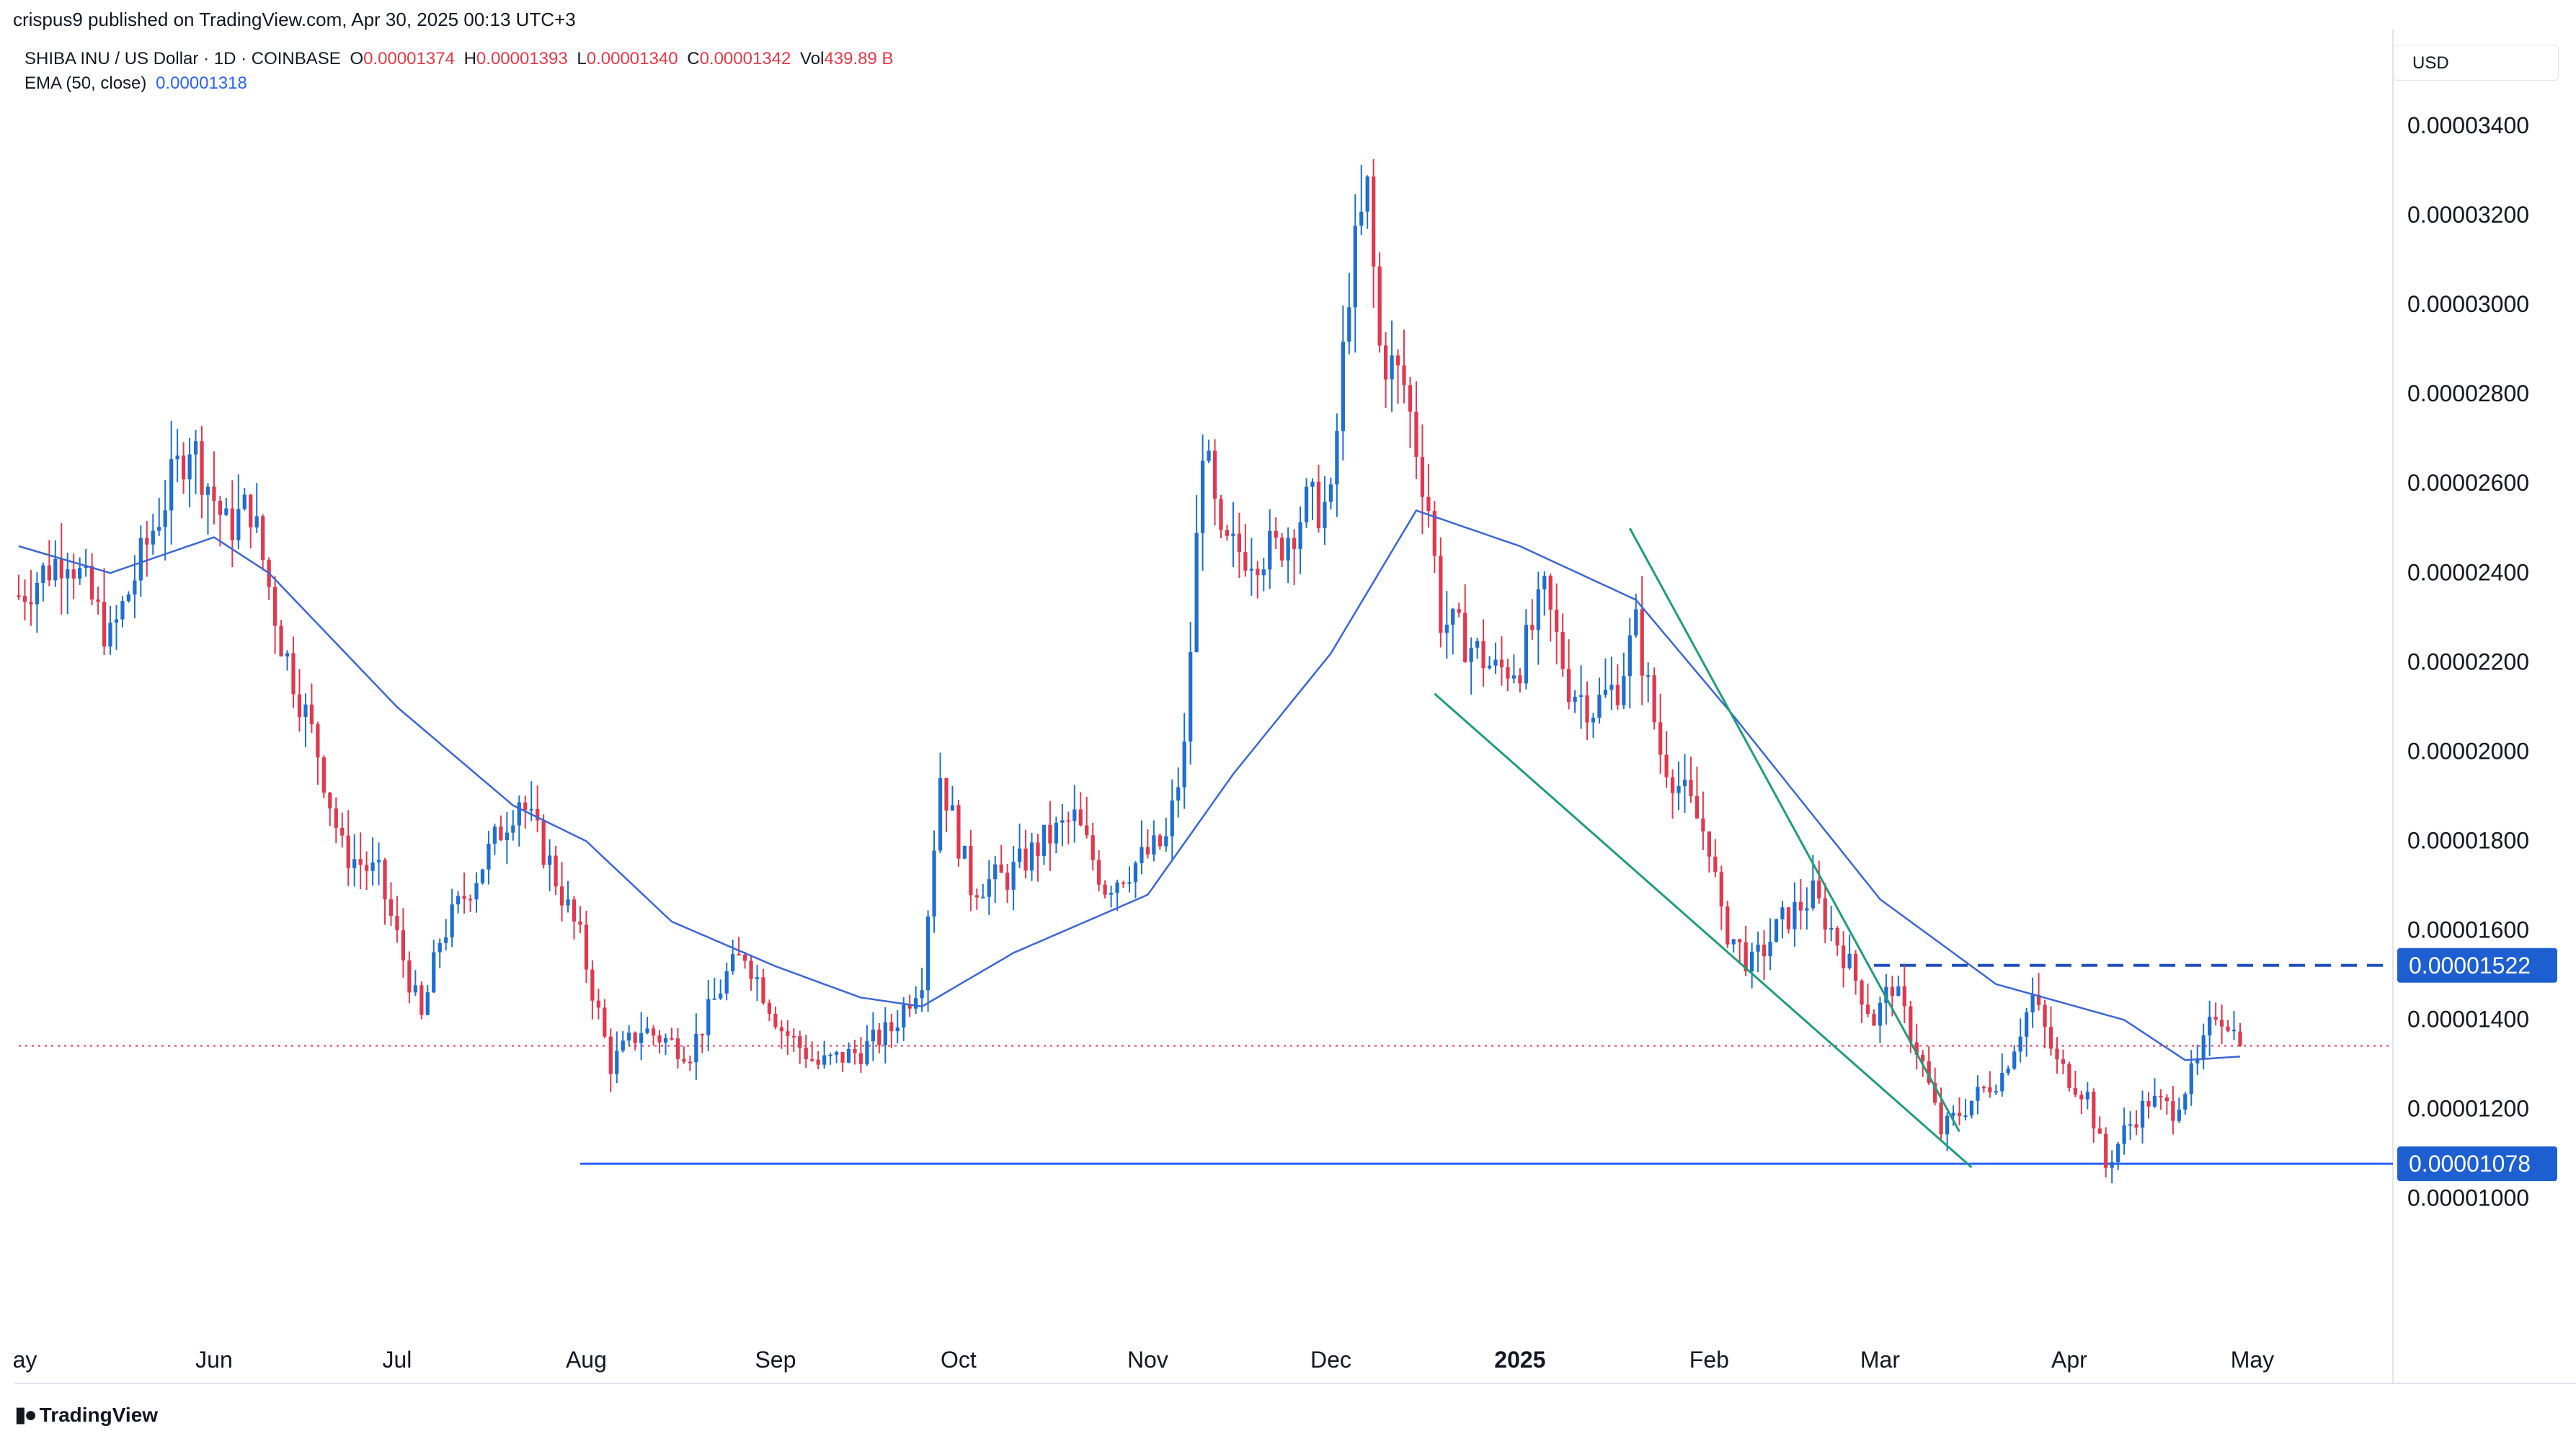  What do you see at coordinates (86, 1414) in the screenshot?
I see `tradingview-logo: ▮● TradingView` at bounding box center [86, 1414].